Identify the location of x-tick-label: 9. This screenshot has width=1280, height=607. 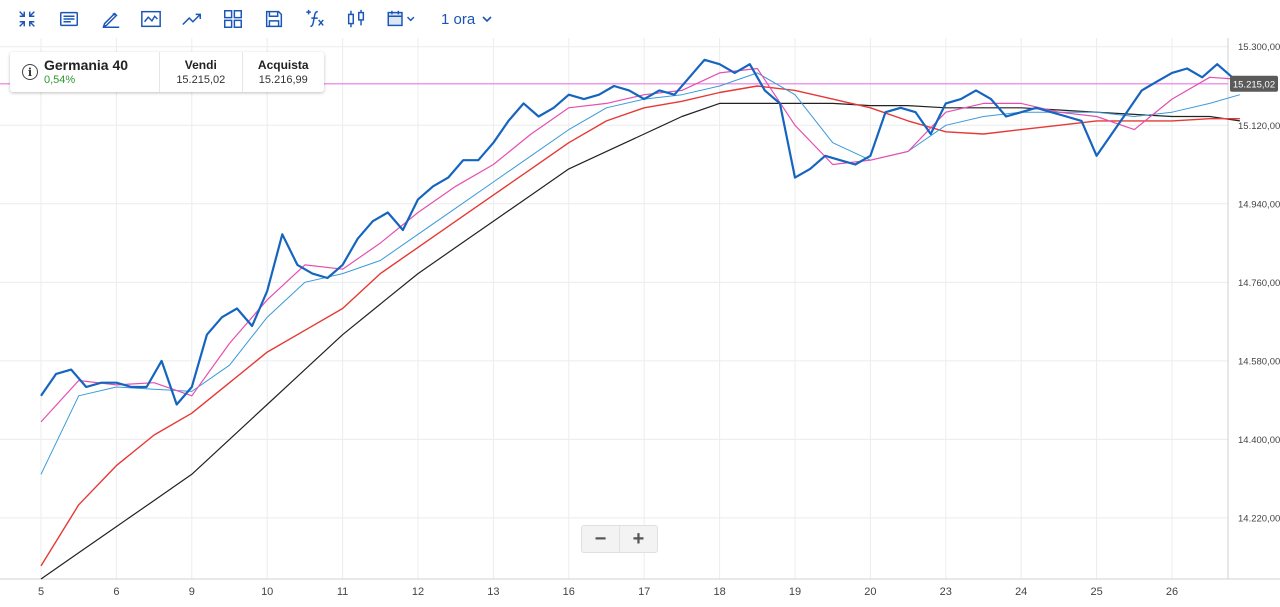
(192, 592).